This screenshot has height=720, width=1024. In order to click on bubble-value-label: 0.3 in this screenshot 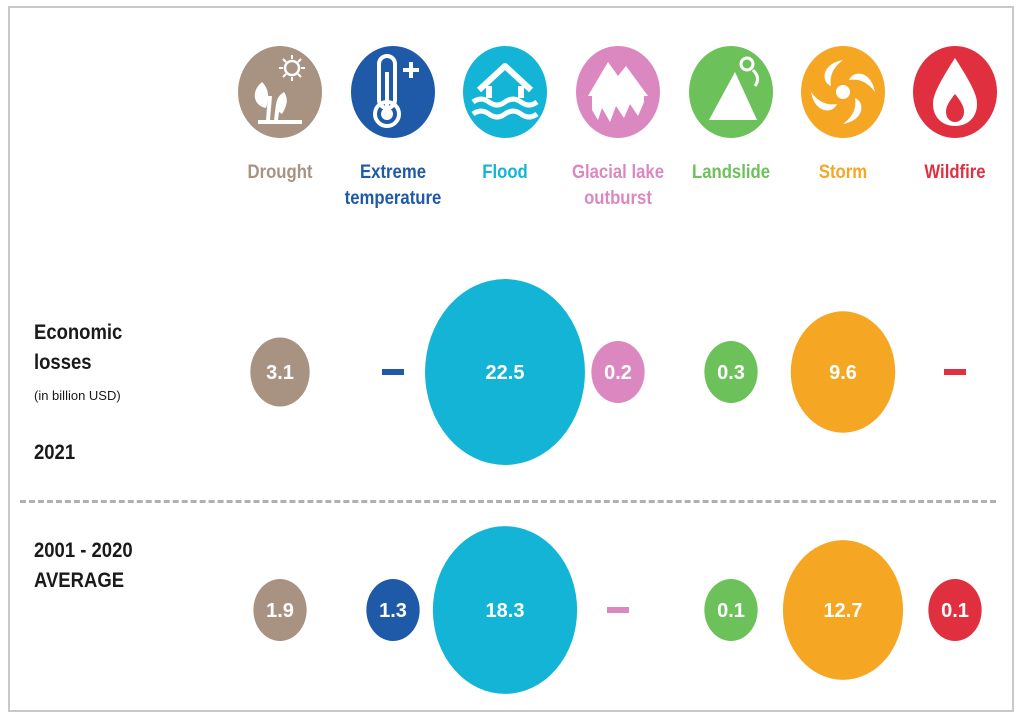, I will do `click(731, 373)`.